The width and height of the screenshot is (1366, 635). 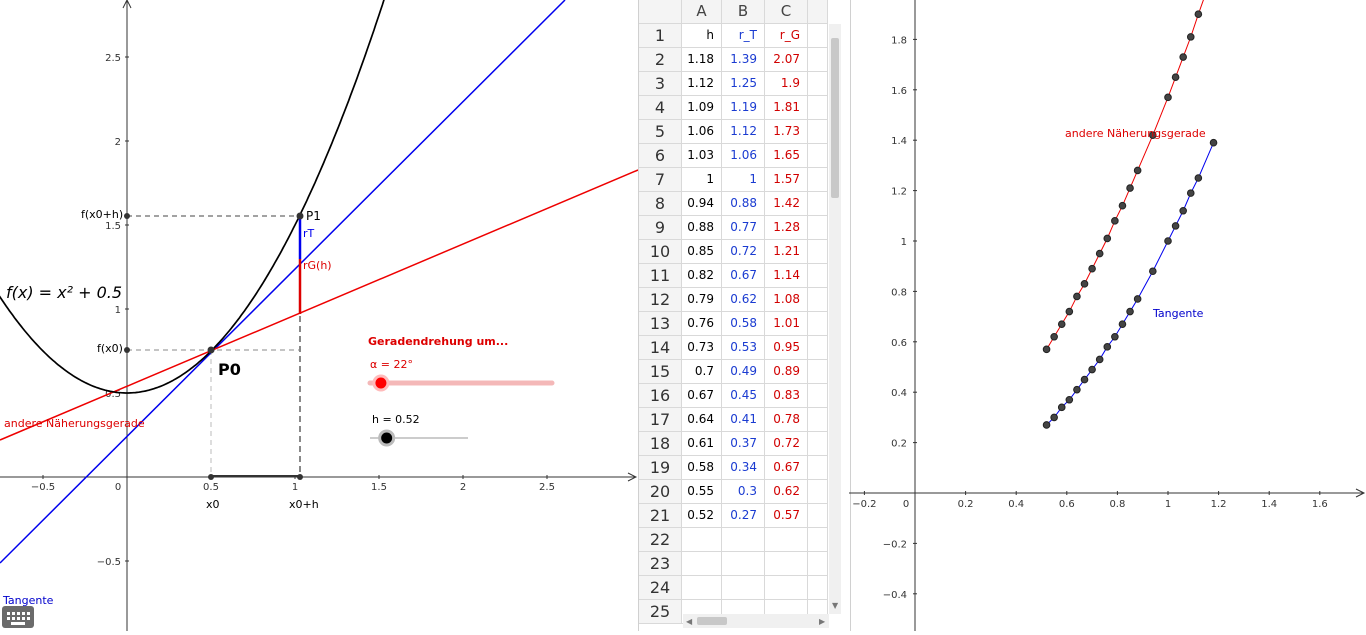 I want to click on row-header-10: 10, so click(x=660, y=252).